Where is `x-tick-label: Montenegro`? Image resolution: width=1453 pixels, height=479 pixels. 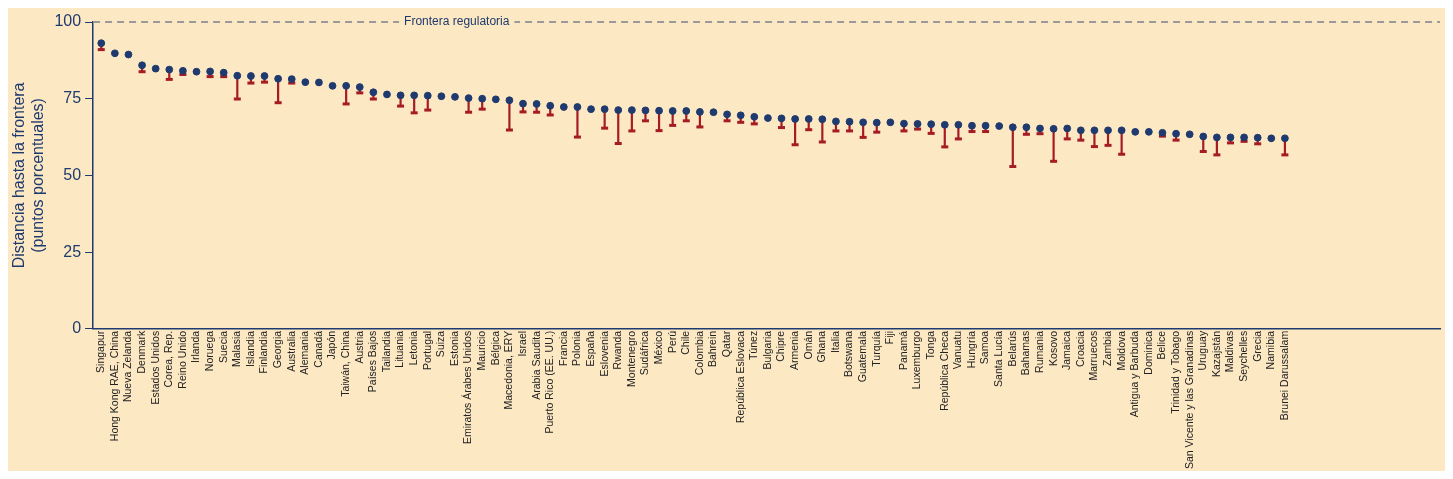 x-tick-label: Montenegro is located at coordinates (630, 358).